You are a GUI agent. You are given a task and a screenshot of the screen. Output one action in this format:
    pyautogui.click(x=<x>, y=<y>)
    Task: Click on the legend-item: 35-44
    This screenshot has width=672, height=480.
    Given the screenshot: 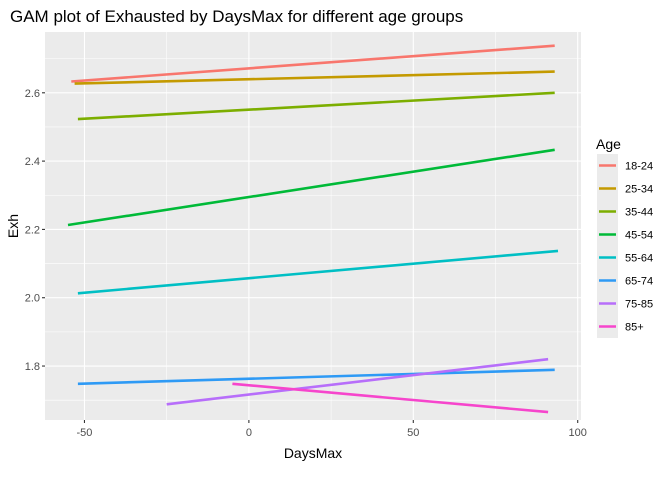 What is the action you would take?
    pyautogui.click(x=625, y=211)
    